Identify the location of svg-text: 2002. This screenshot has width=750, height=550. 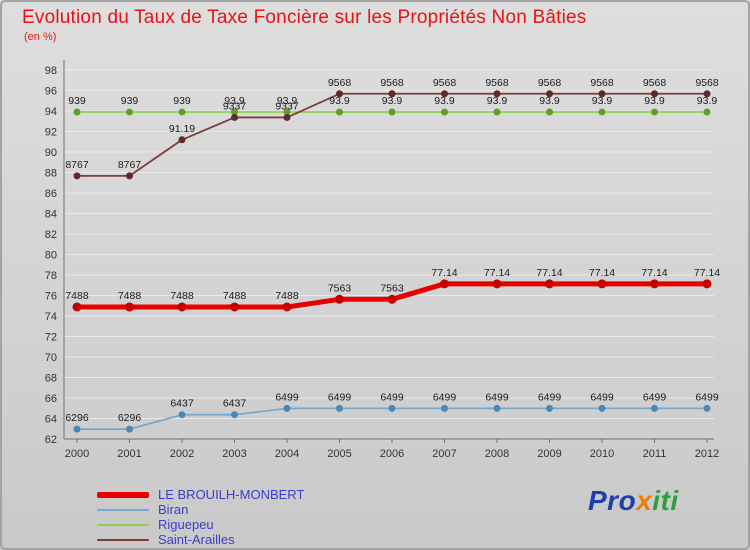
(182, 454).